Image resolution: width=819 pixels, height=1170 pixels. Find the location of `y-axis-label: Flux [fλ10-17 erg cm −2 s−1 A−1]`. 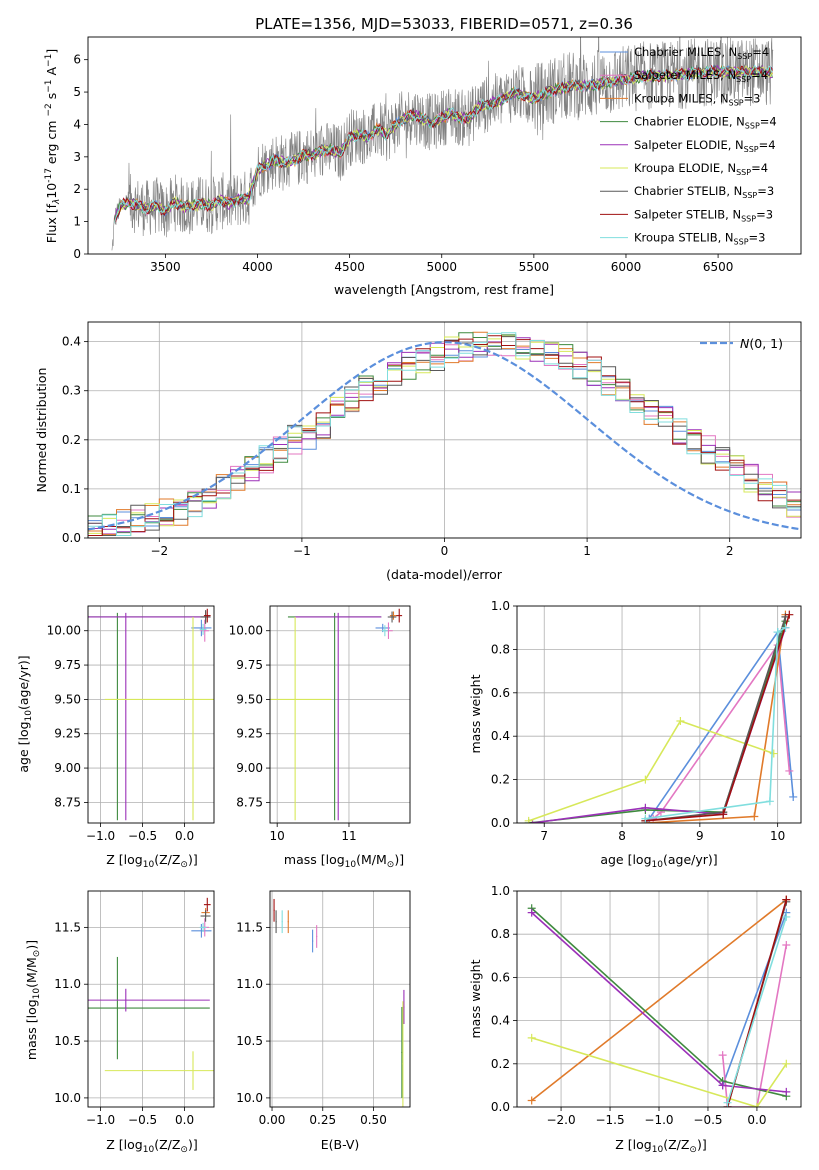

y-axis-label: Flux [fλ10-17 erg cm −2 s−1 A−1] is located at coordinates (53, 146).